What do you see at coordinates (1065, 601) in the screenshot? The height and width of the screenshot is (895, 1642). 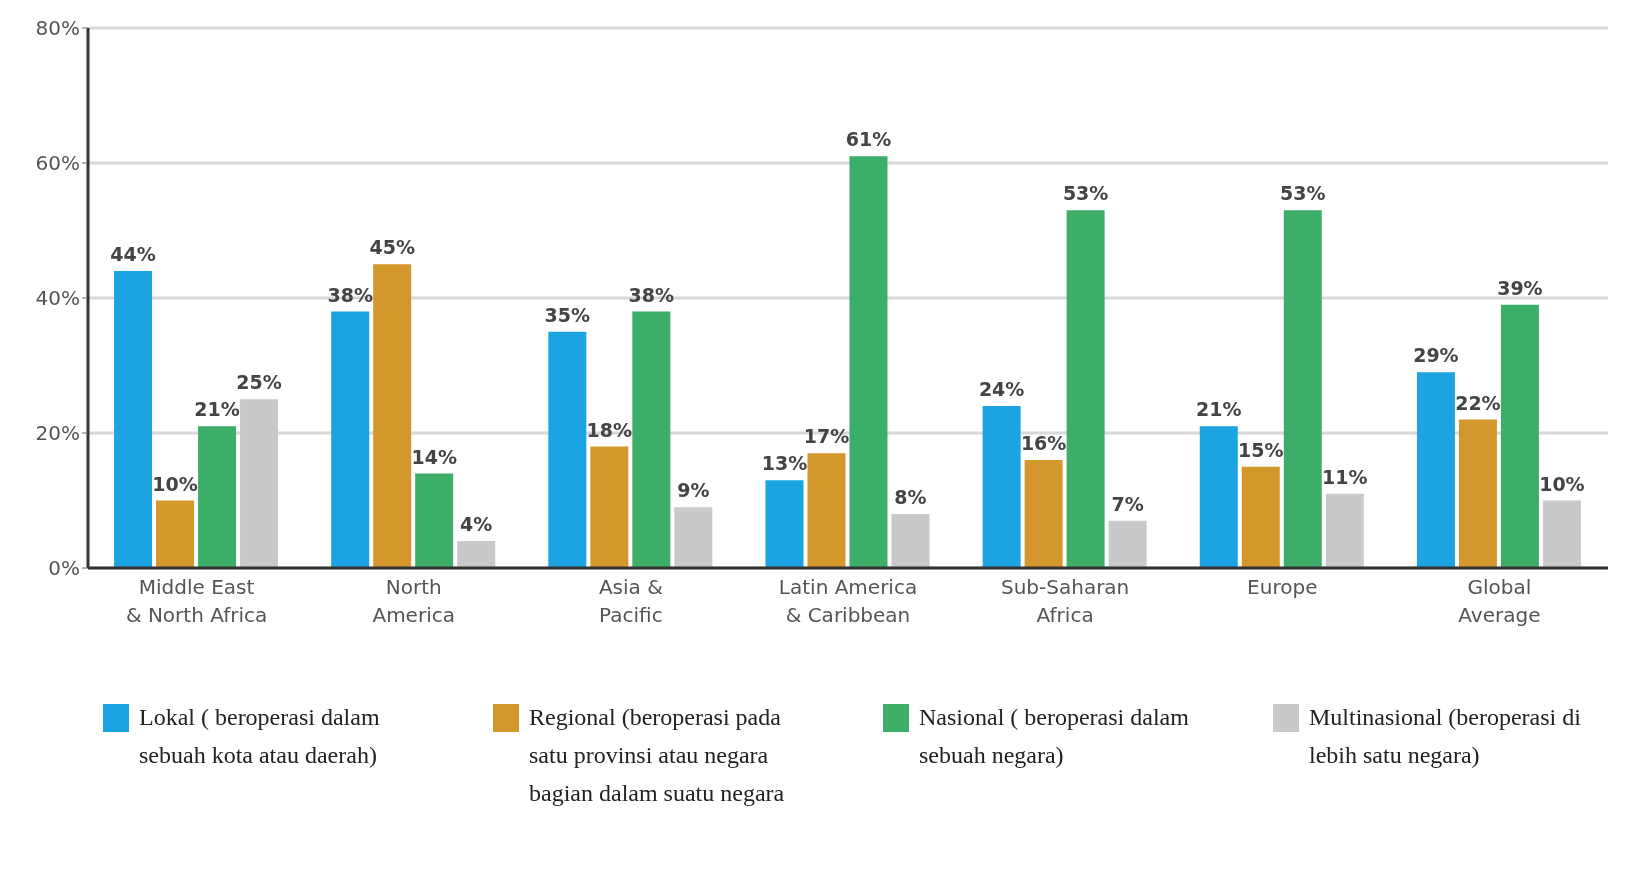 I see `x-tick-label: Sub-Saharan Africa` at bounding box center [1065, 601].